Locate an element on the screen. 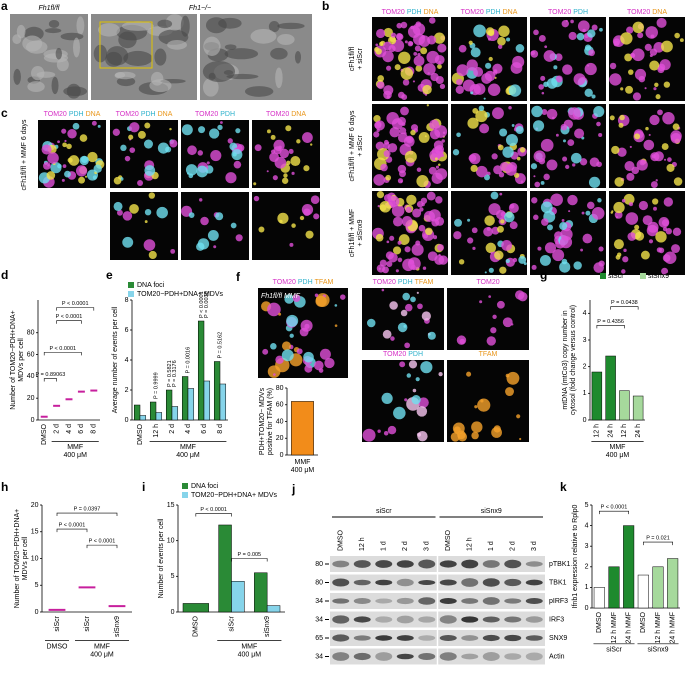  group-label: siScr is located at coordinates (614, 650).